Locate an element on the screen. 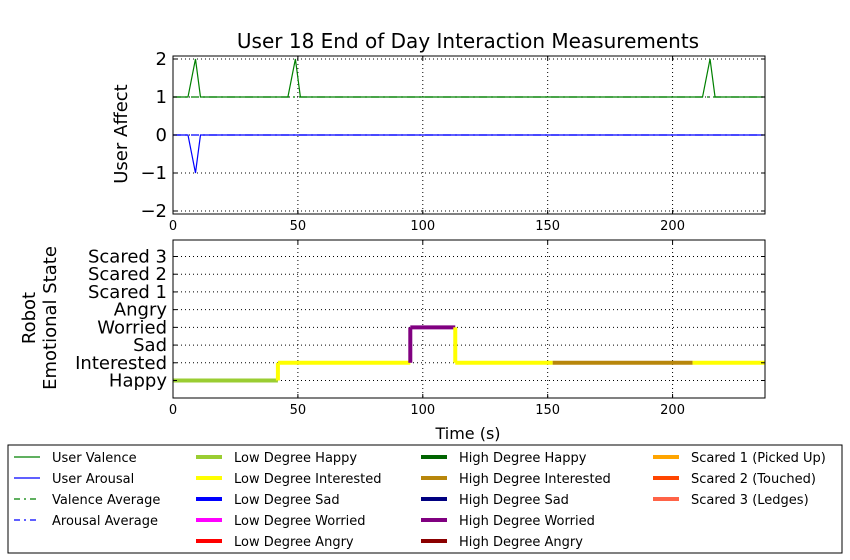 Image resolution: width=850 pixels, height=560 pixels. y-tick-label: Interested is located at coordinates (121, 363).